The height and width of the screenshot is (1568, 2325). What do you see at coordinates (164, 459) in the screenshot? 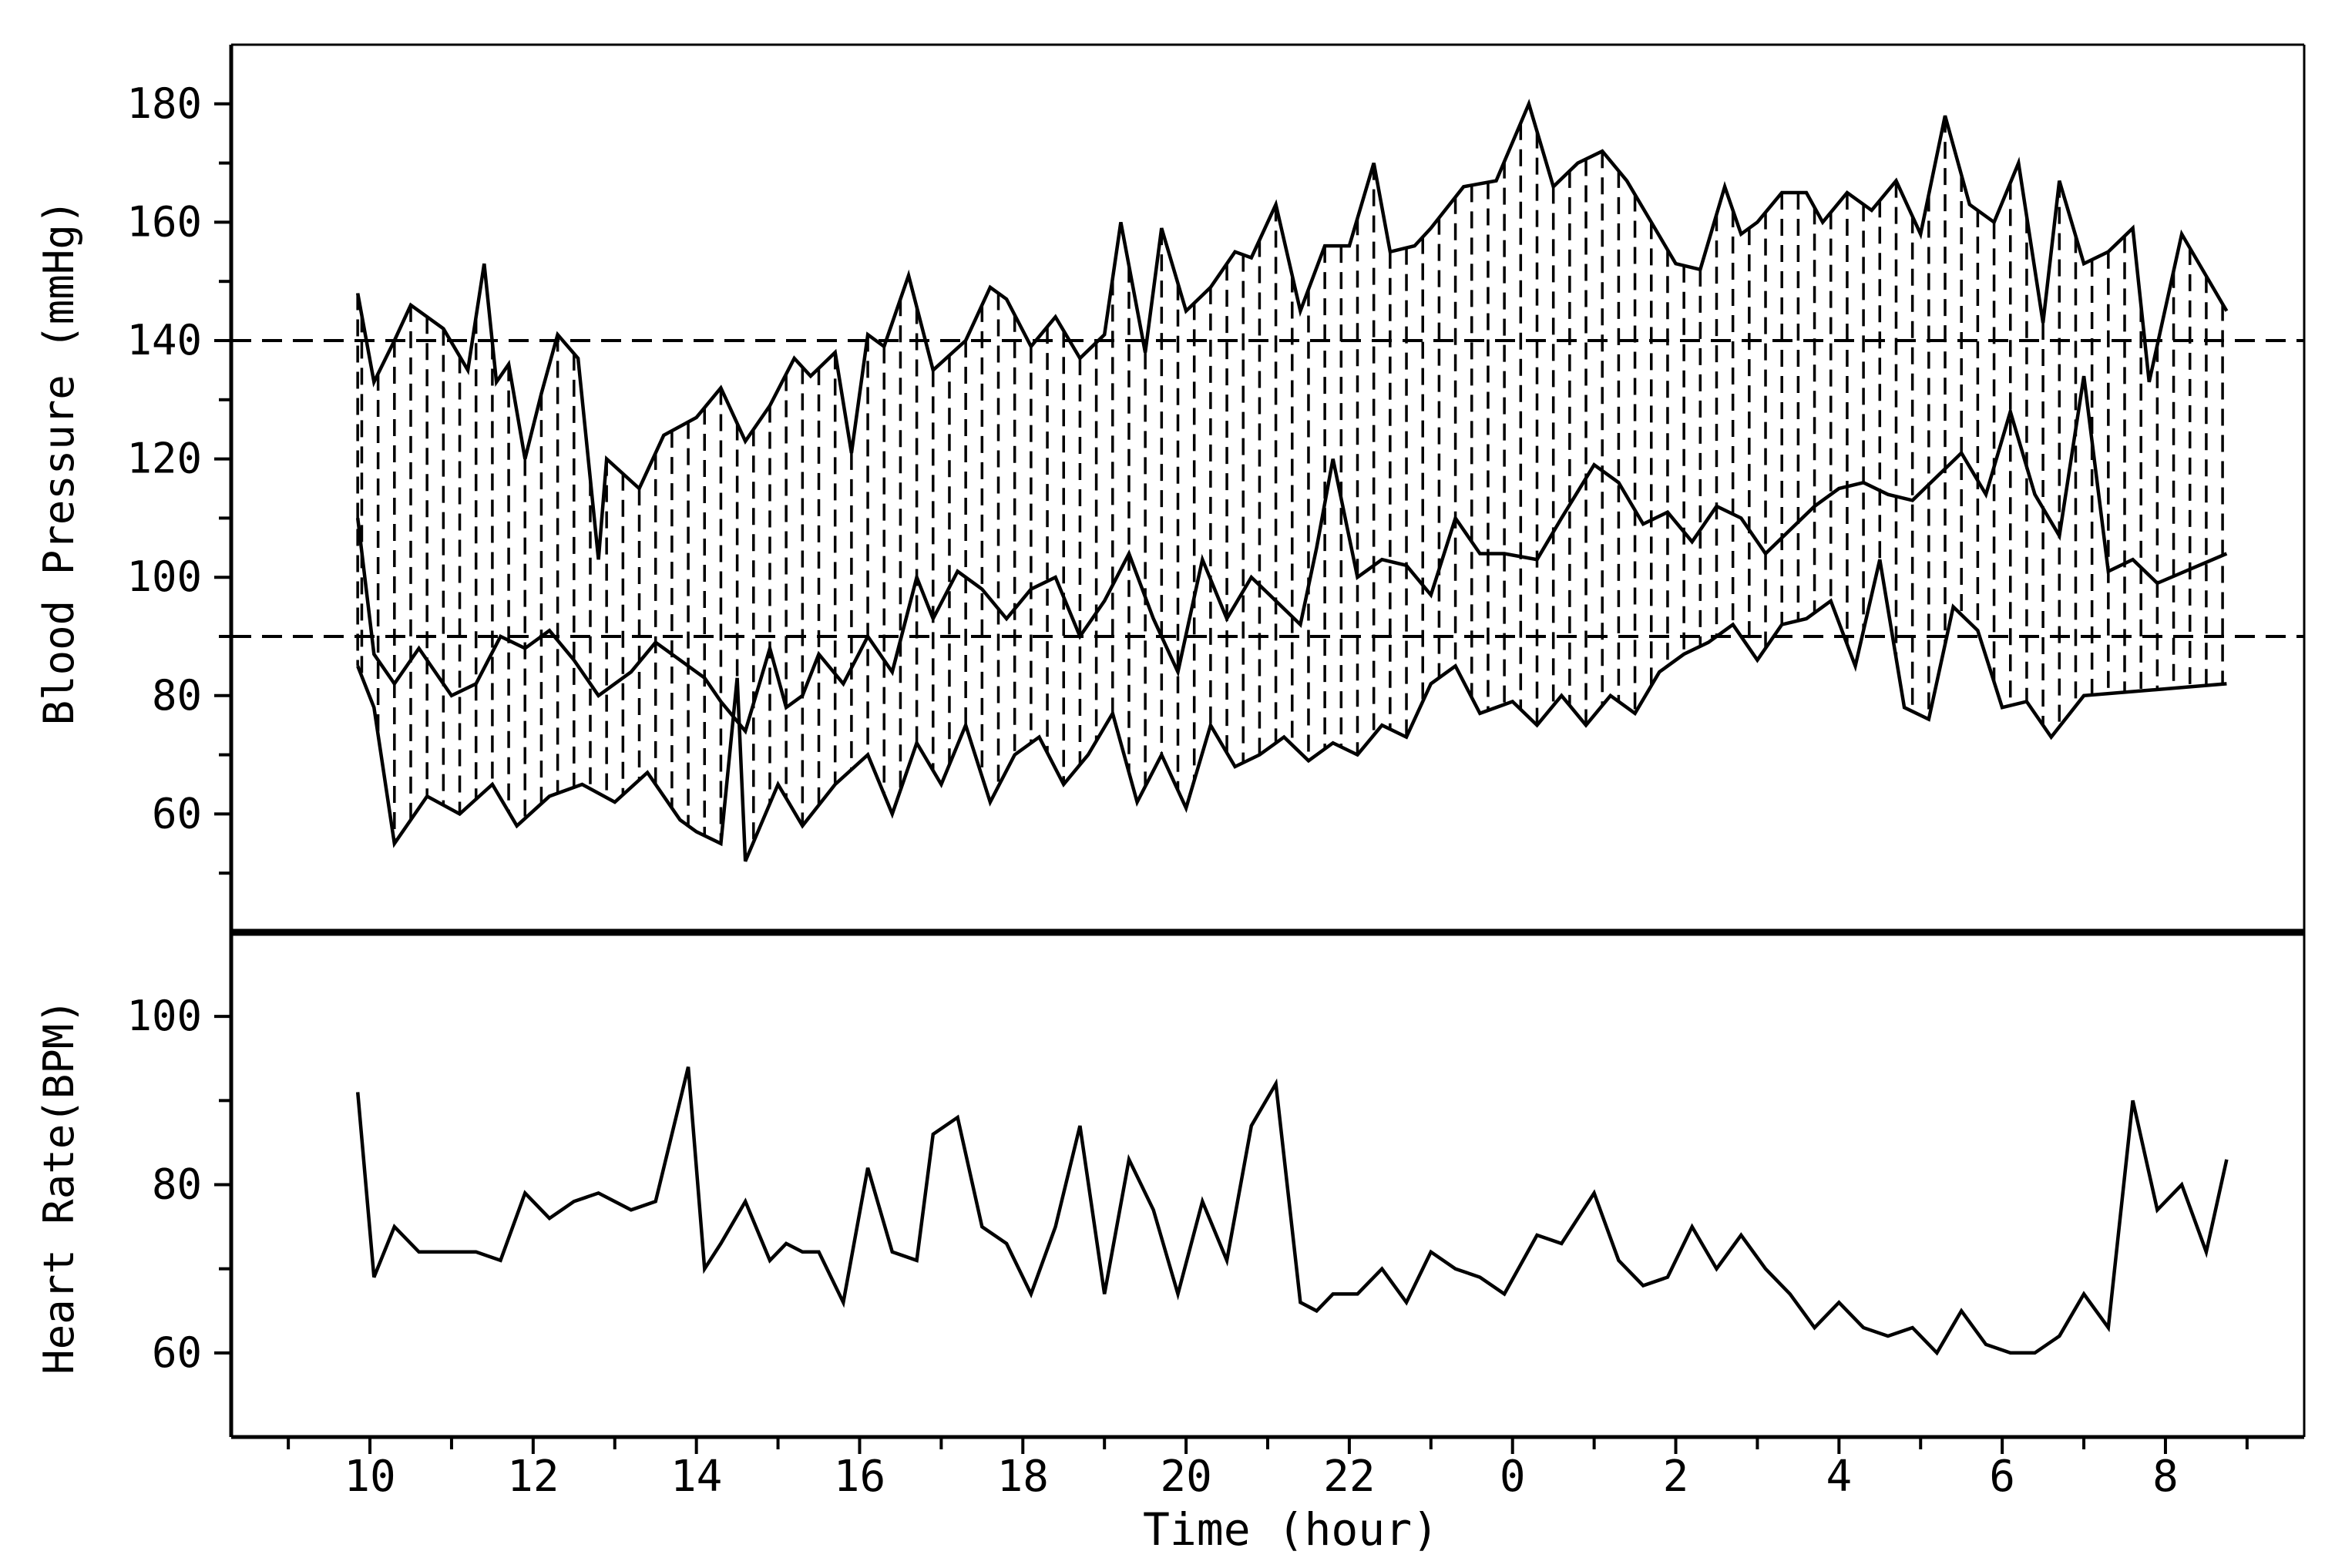
I see `bp-tick-label: 120` at bounding box center [164, 459].